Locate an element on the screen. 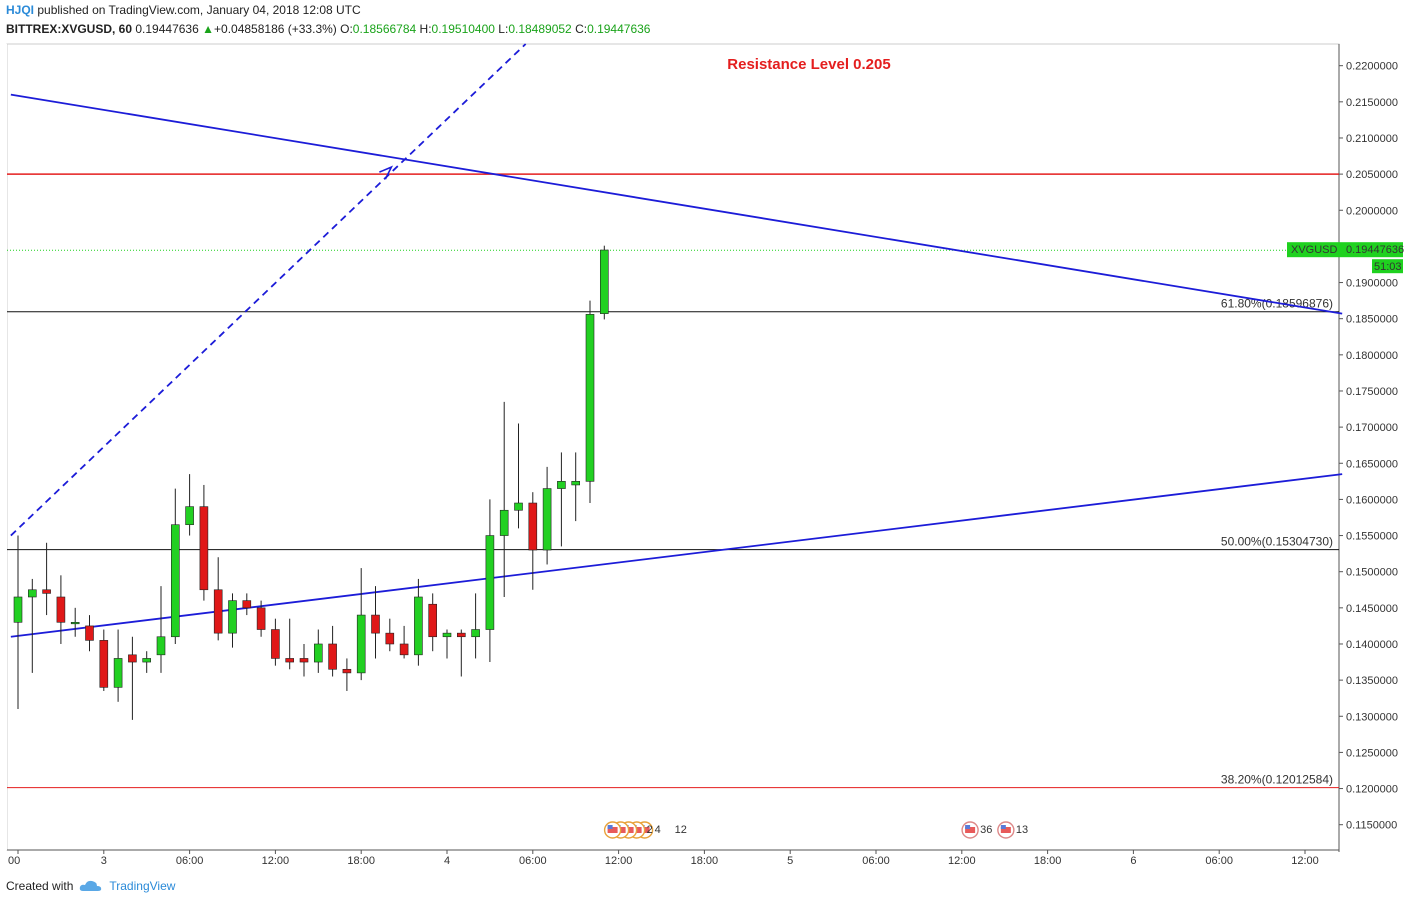 This screenshot has height=905, width=1410. projection-arrow-icon is located at coordinates (386, 172).